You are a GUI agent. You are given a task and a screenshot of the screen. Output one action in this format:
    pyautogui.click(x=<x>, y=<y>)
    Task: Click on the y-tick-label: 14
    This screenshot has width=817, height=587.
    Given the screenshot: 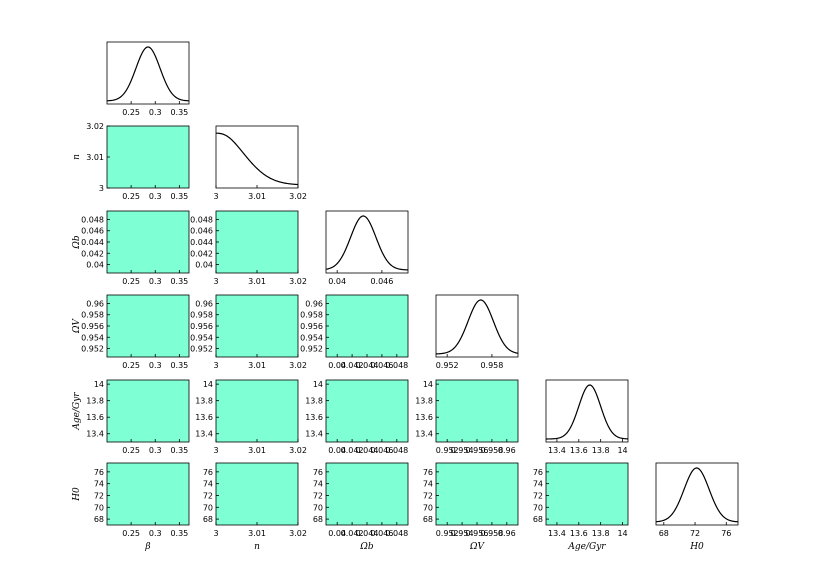 What is the action you would take?
    pyautogui.click(x=428, y=384)
    